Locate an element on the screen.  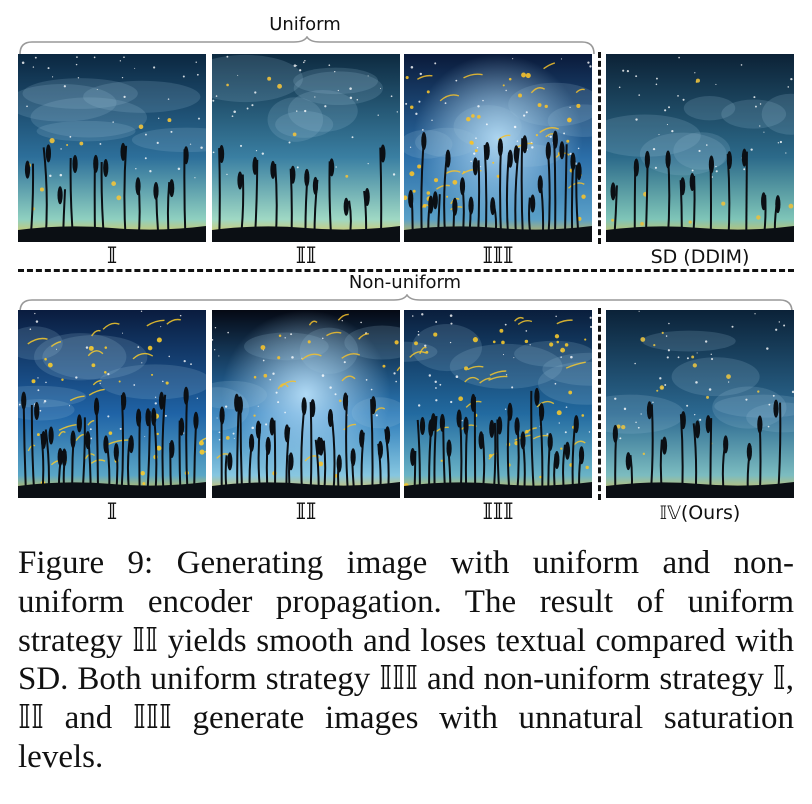
uniform-group-label: Uniform is located at coordinates (305, 24).